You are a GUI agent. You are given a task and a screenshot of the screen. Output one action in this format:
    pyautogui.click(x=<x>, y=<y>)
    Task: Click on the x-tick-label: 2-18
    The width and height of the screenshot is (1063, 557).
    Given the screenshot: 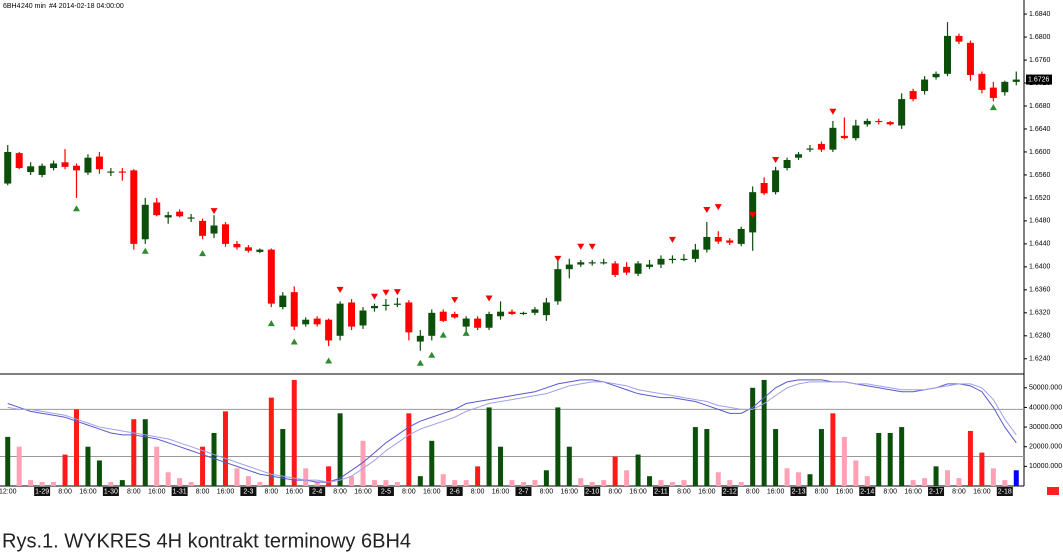 What is the action you would take?
    pyautogui.click(x=1005, y=491)
    